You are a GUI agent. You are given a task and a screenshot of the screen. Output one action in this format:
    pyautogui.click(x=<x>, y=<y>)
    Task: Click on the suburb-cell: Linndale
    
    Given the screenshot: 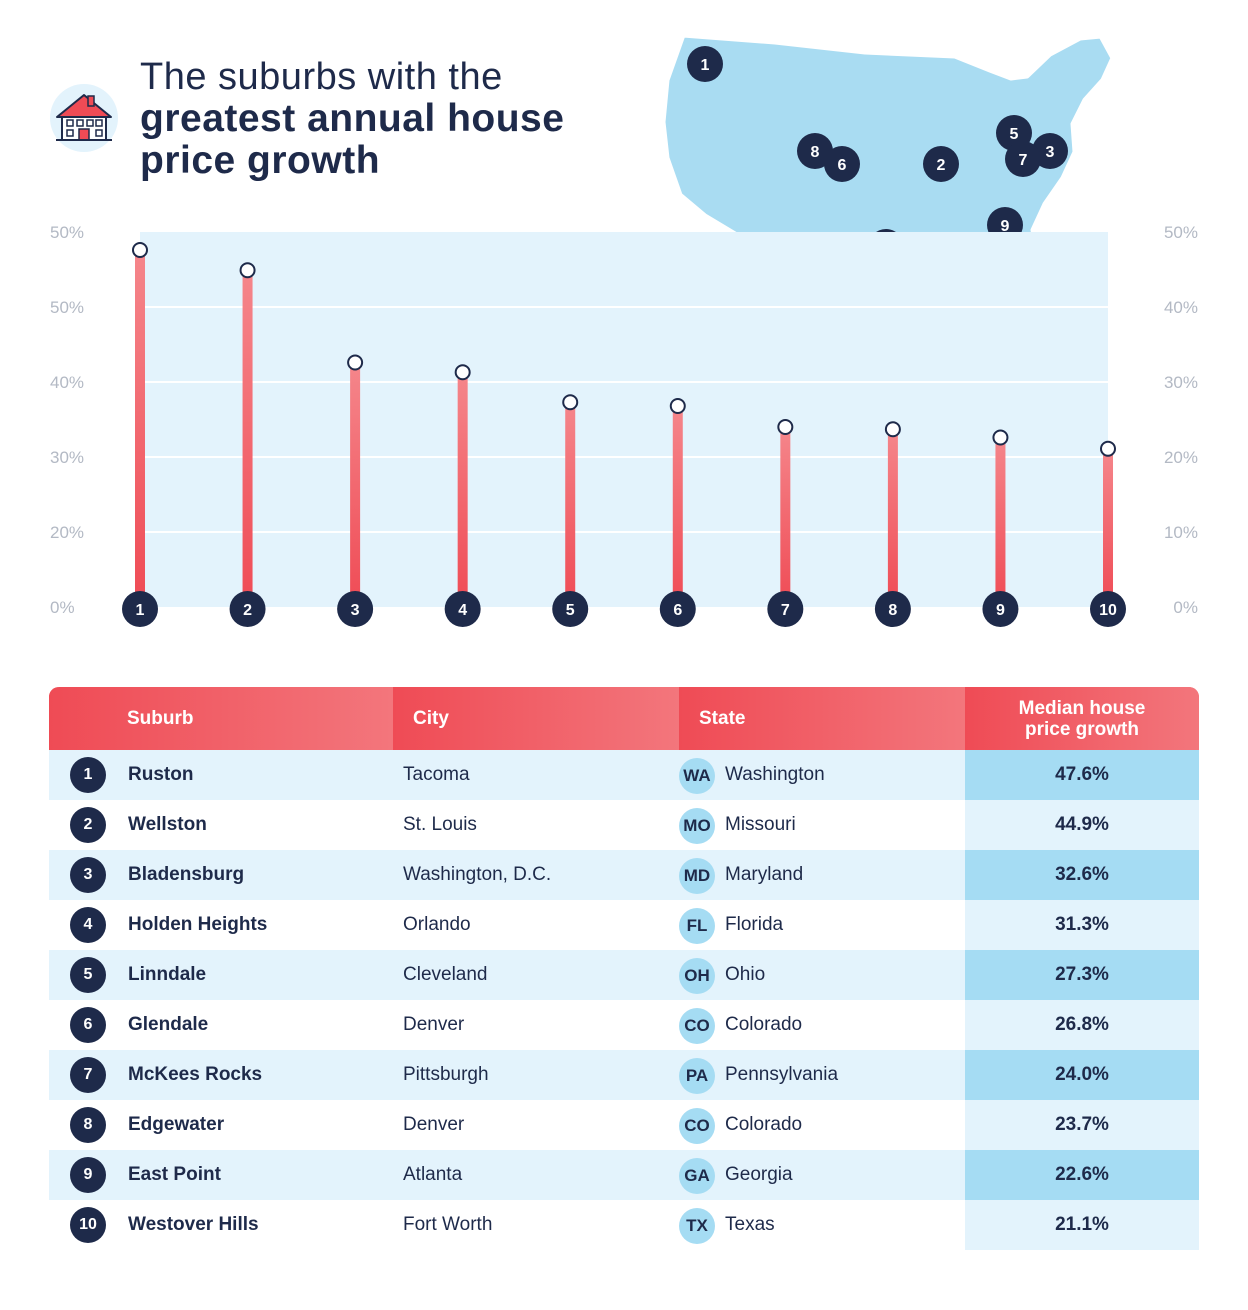 What is the action you would take?
    pyautogui.click(x=167, y=974)
    